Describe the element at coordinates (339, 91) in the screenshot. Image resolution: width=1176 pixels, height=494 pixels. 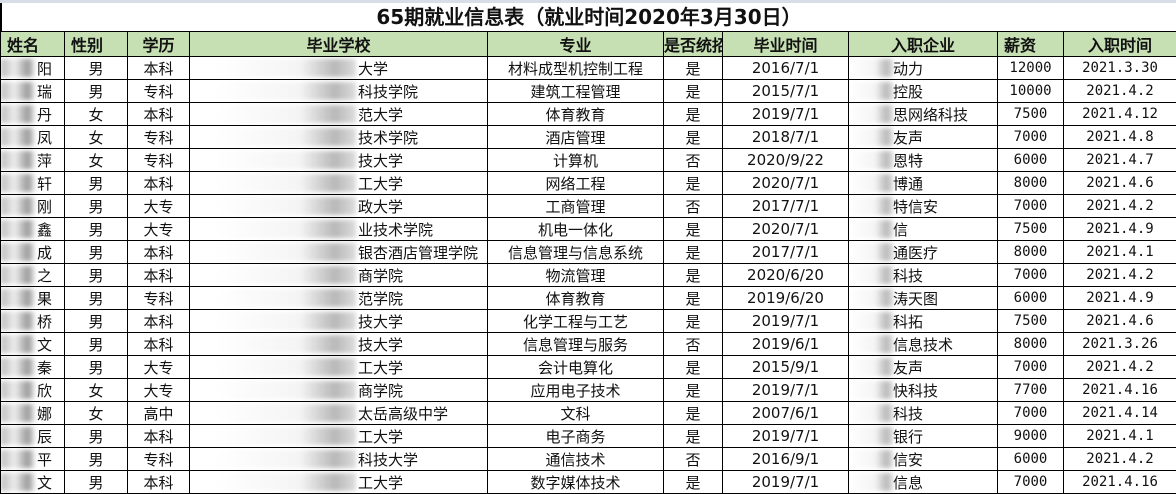
I see `cell-school: 科技学院` at that location.